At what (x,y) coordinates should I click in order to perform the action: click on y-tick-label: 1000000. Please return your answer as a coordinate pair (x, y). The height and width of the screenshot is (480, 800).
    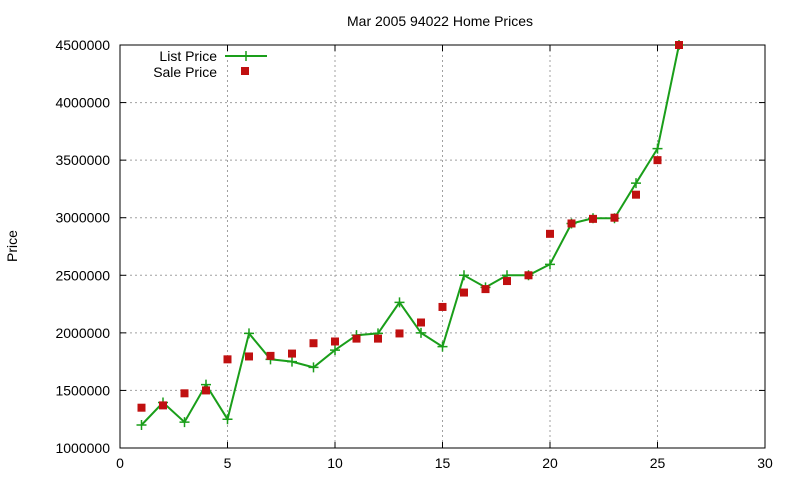
    Looking at the image, I should click on (82, 448).